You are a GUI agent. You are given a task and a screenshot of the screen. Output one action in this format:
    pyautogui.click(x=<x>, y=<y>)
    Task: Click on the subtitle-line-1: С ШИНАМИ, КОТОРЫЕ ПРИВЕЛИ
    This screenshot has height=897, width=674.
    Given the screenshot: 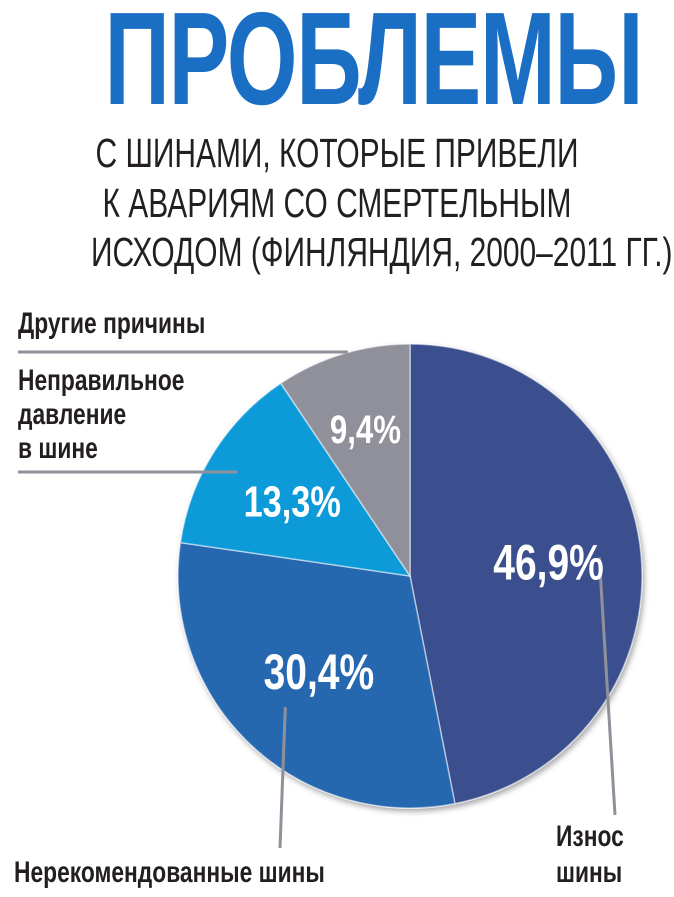 What is the action you would take?
    pyautogui.click(x=337, y=153)
    